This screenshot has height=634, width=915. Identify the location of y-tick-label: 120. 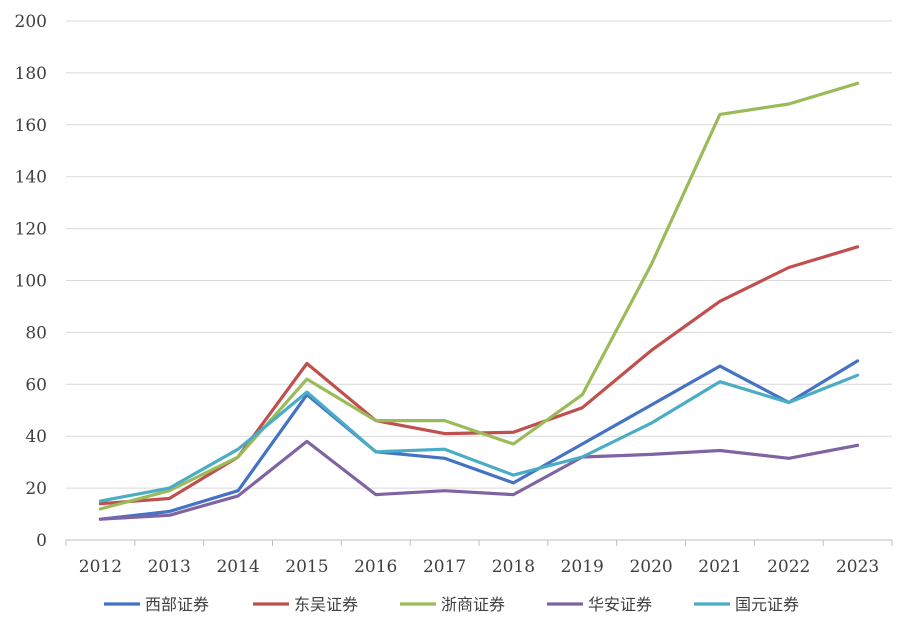
(31, 230).